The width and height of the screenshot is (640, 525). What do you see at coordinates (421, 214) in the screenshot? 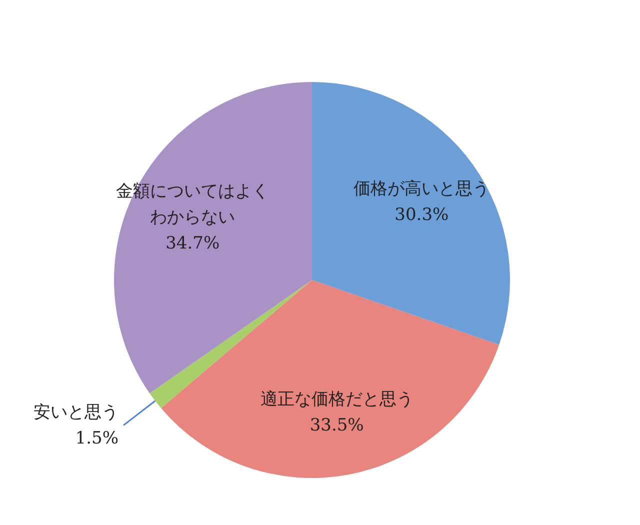
I see `data-label: 30.3%` at bounding box center [421, 214].